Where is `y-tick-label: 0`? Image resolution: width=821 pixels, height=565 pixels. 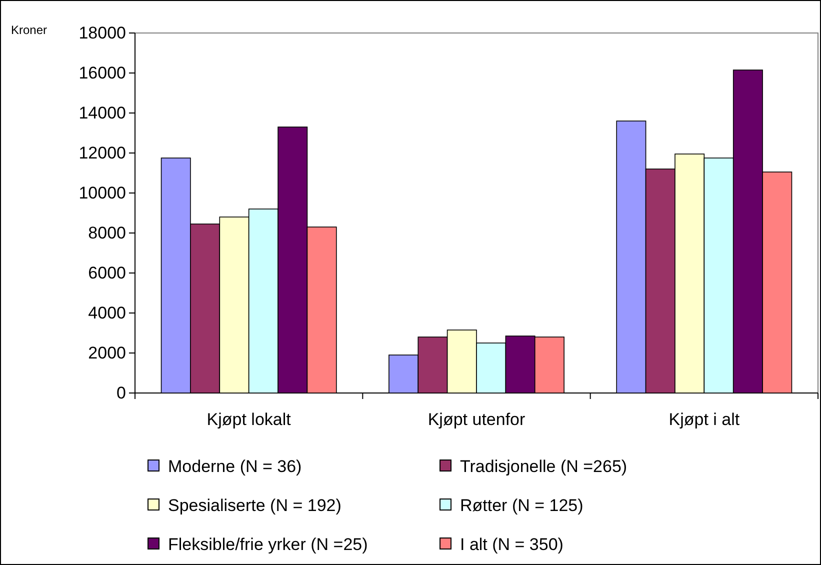 y-tick-label: 0 is located at coordinates (121, 392).